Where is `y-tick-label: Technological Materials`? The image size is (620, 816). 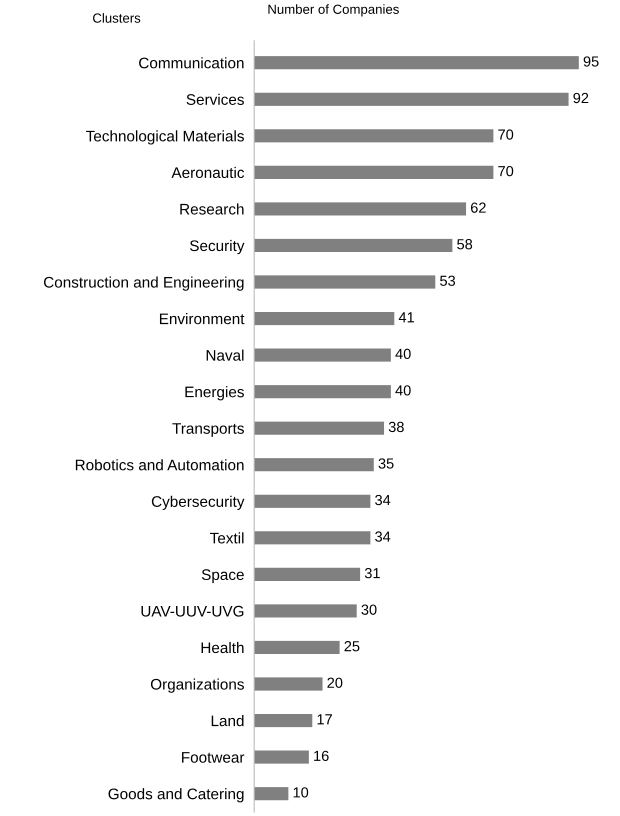
y-tick-label: Technological Materials is located at coordinates (165, 137).